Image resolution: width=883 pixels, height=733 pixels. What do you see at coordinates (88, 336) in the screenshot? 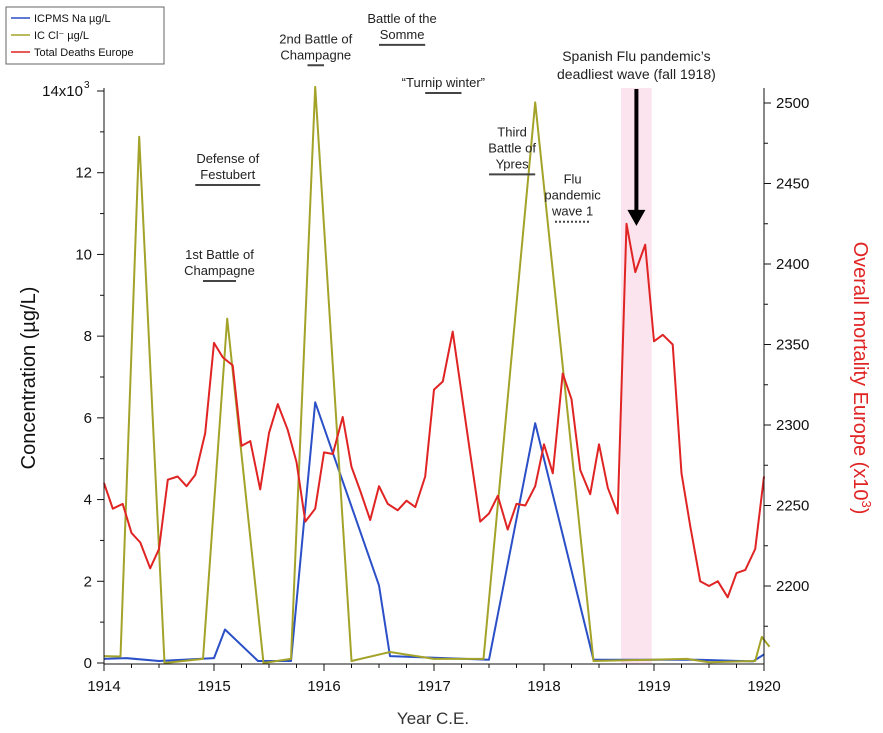
I see `y-left-tick-label: 8` at bounding box center [88, 336].